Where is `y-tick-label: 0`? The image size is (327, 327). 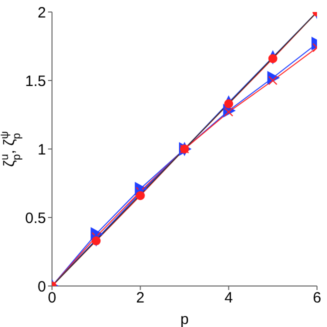 y-tick-label: 0 is located at coordinates (42, 287).